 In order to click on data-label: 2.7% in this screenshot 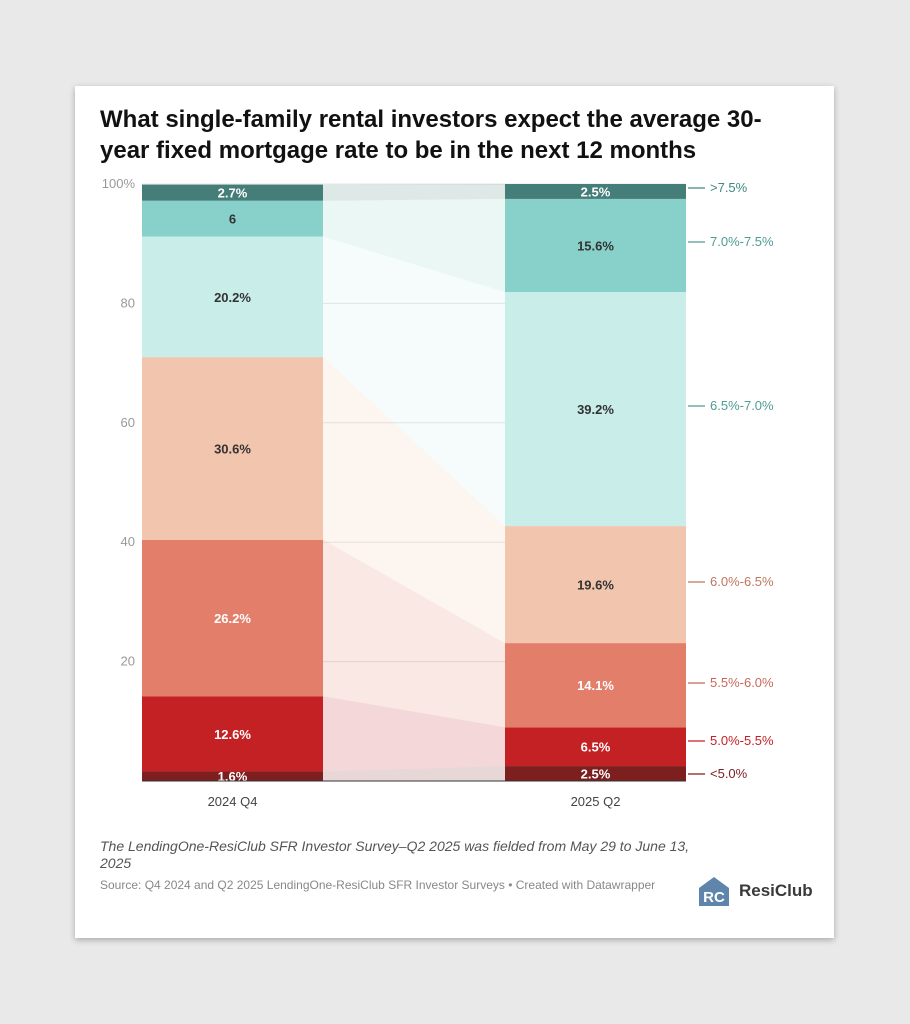, I will do `click(233, 193)`.